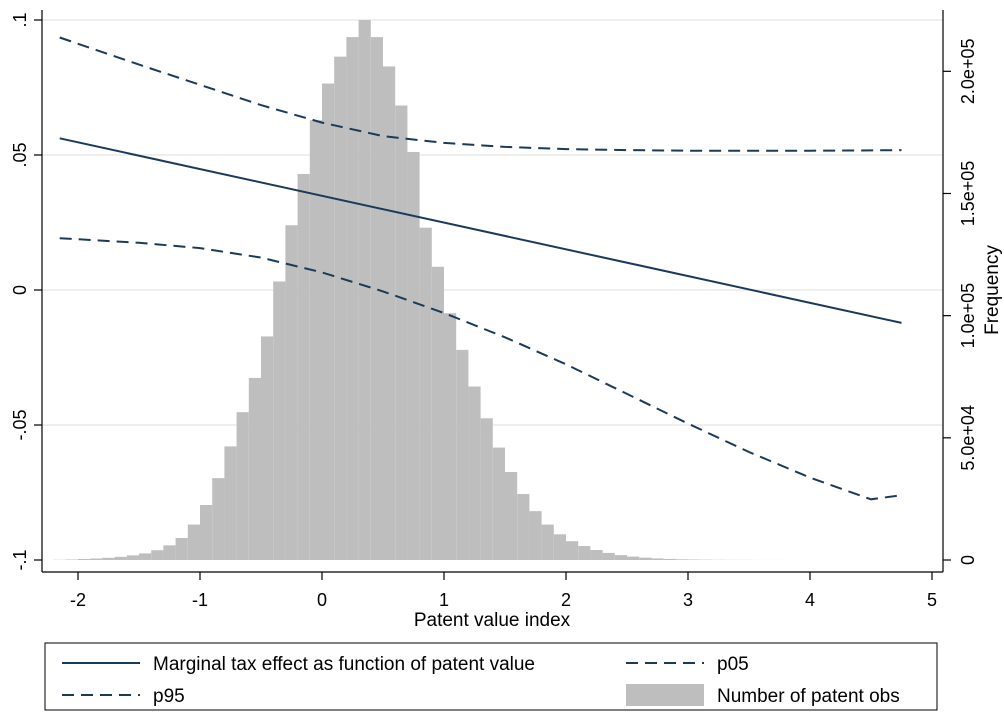 This screenshot has height=712, width=1004. I want to click on x-tick-label: 4, so click(810, 600).